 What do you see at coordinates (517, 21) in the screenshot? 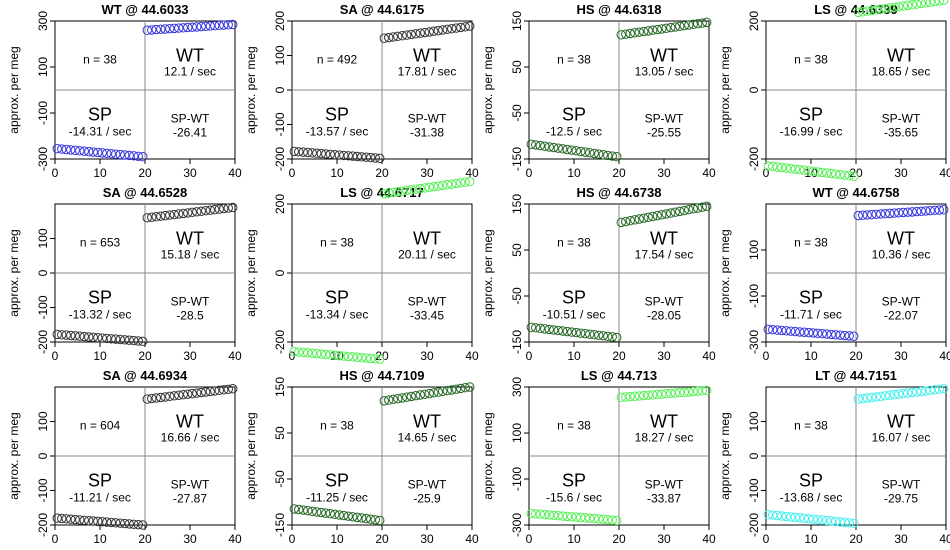
I see `y-tick-label: 150` at bounding box center [517, 21].